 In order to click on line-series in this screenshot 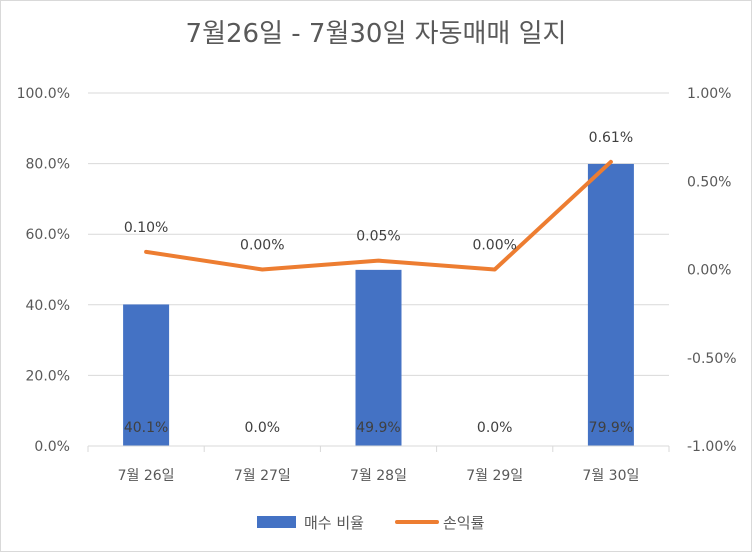, I will do `click(378, 216)`.